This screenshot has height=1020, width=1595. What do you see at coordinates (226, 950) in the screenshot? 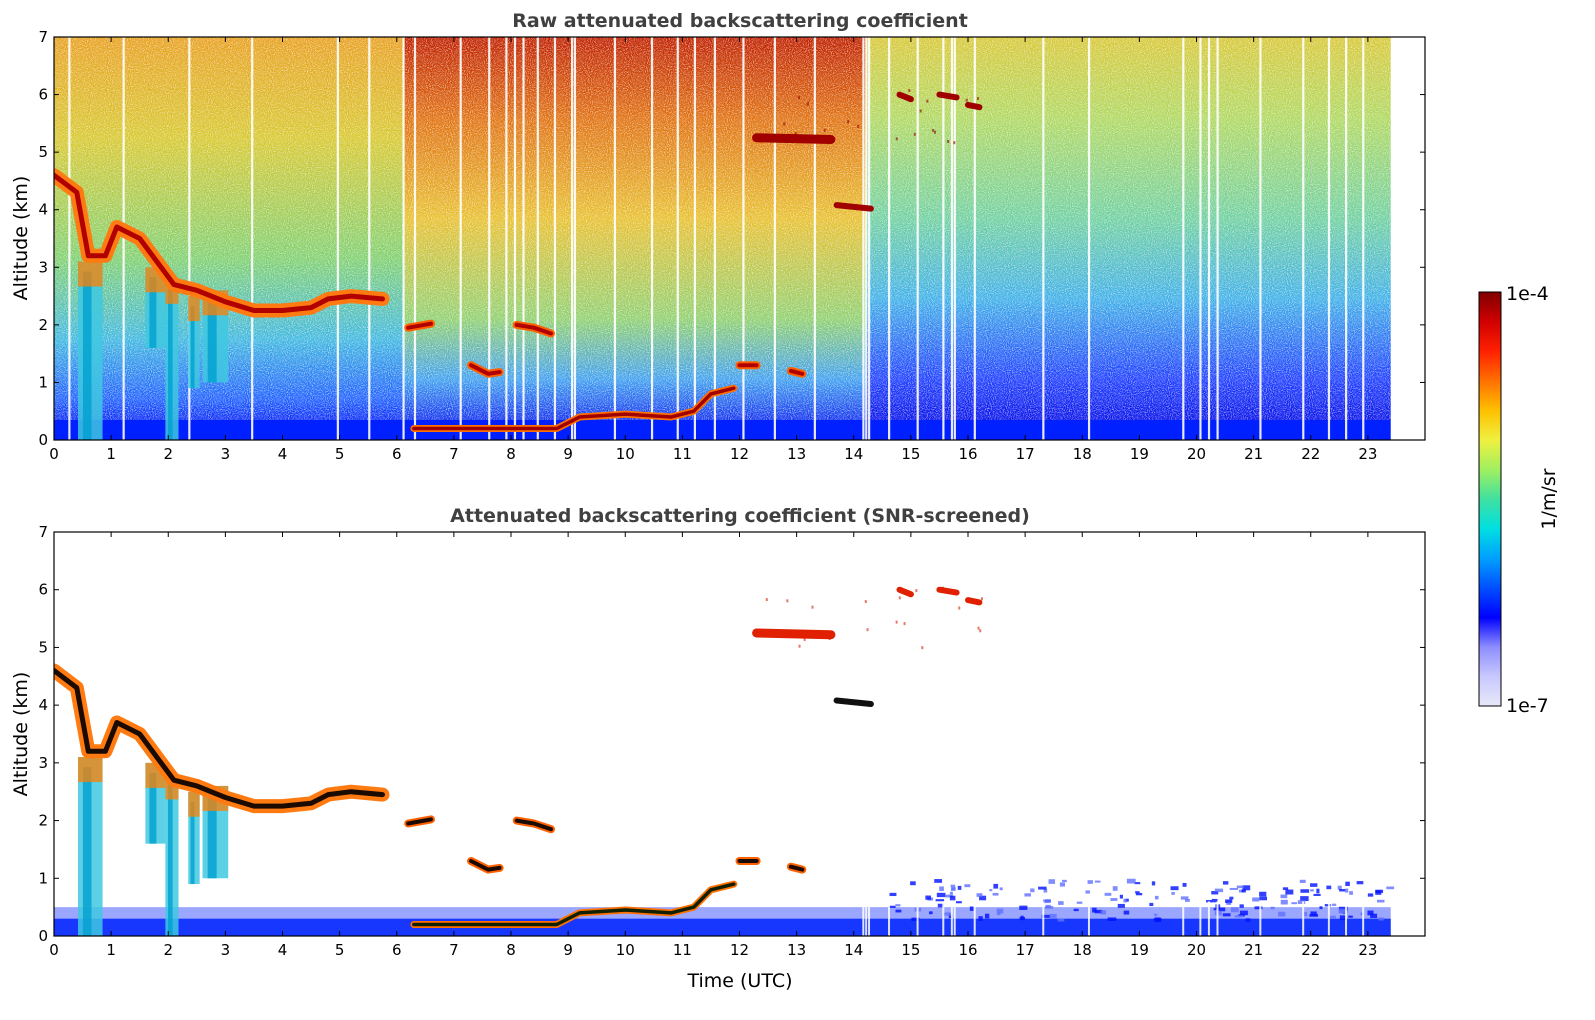
I see `bottom-x-tick-label: 3` at bounding box center [226, 950].